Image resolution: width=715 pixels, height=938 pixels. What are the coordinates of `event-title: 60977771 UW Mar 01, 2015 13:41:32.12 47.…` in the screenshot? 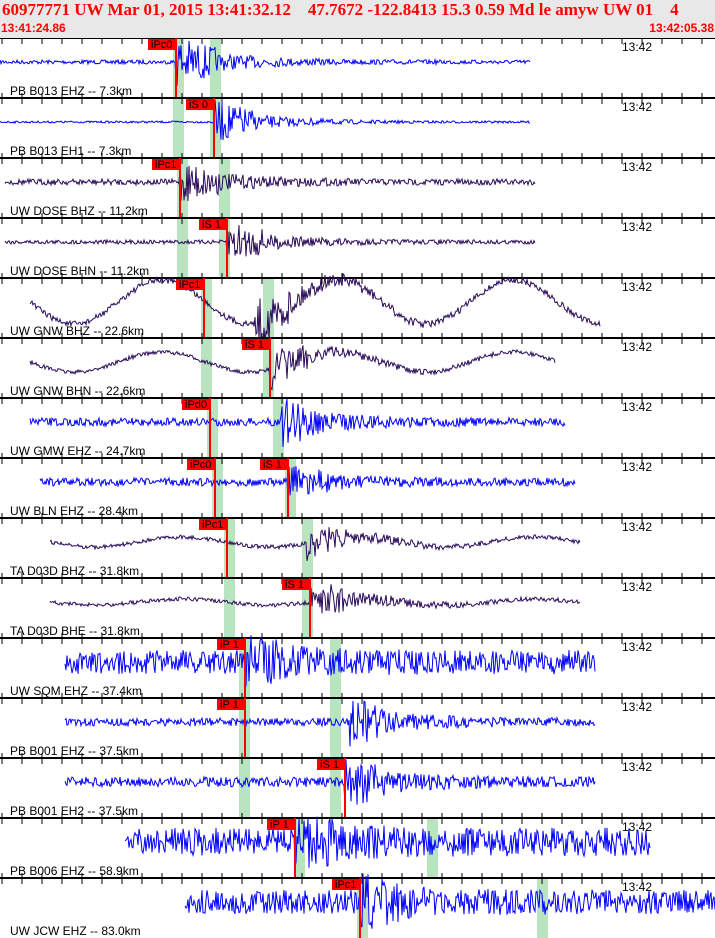 It's located at (340, 9).